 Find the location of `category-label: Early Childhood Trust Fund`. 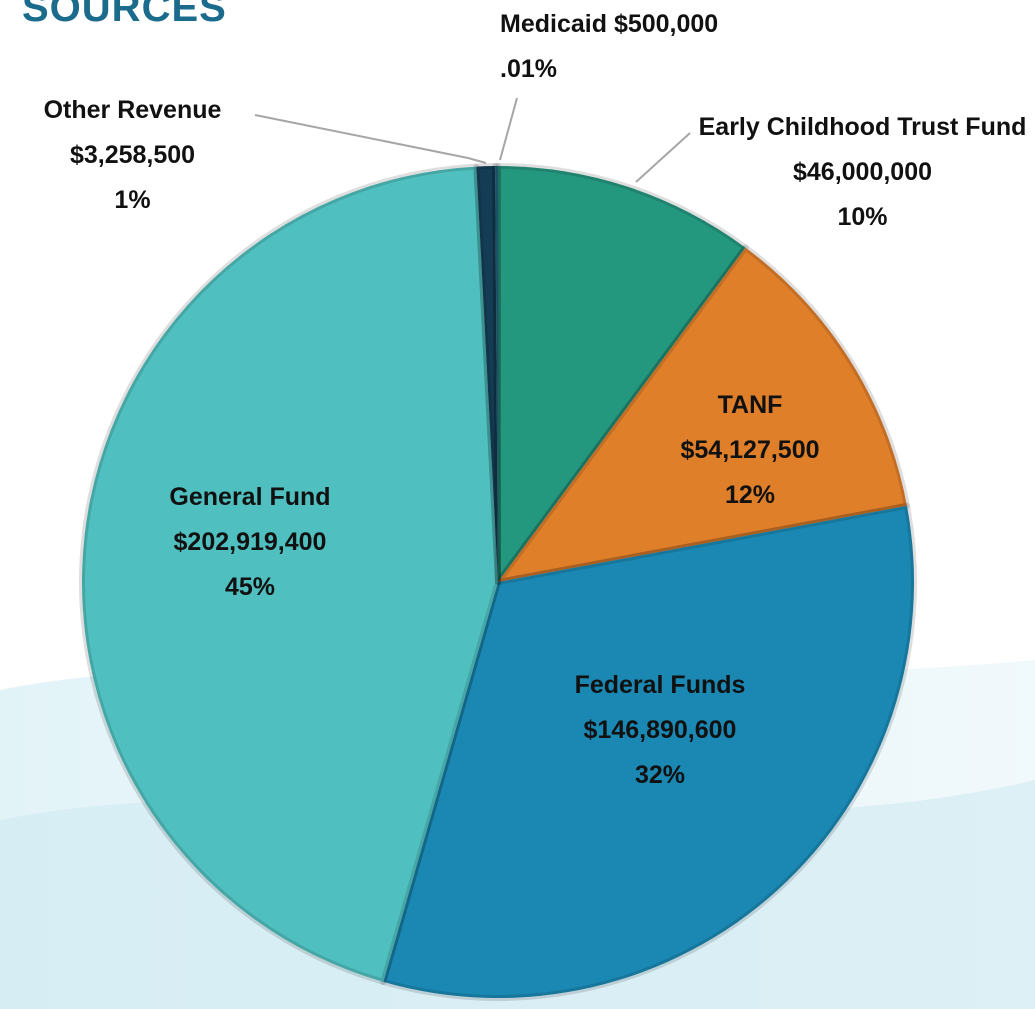

category-label: Early Childhood Trust Fund is located at coordinates (862, 127).